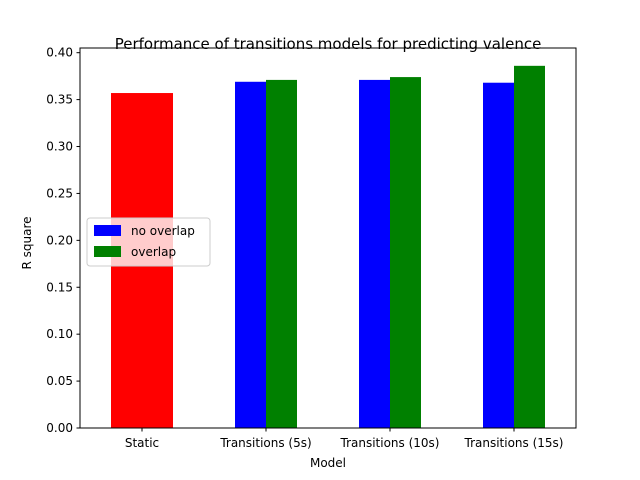 The image size is (640, 480). Describe the element at coordinates (59, 334) in the screenshot. I see `y-tick-label: 0.10` at that location.